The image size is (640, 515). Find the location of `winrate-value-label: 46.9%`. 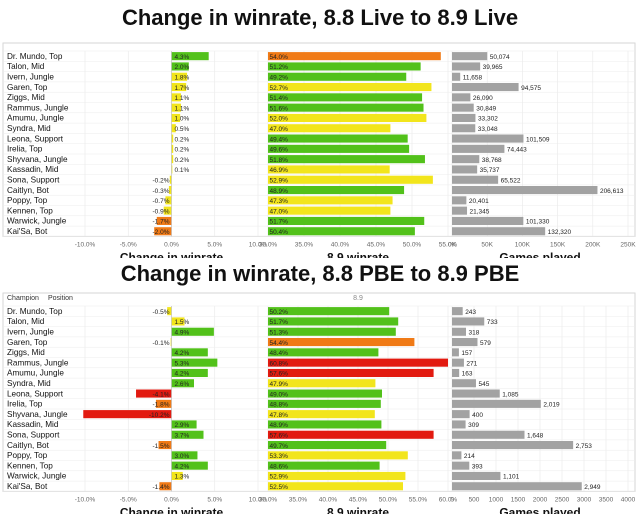

winrate-value-label: 46.9% is located at coordinates (279, 170).